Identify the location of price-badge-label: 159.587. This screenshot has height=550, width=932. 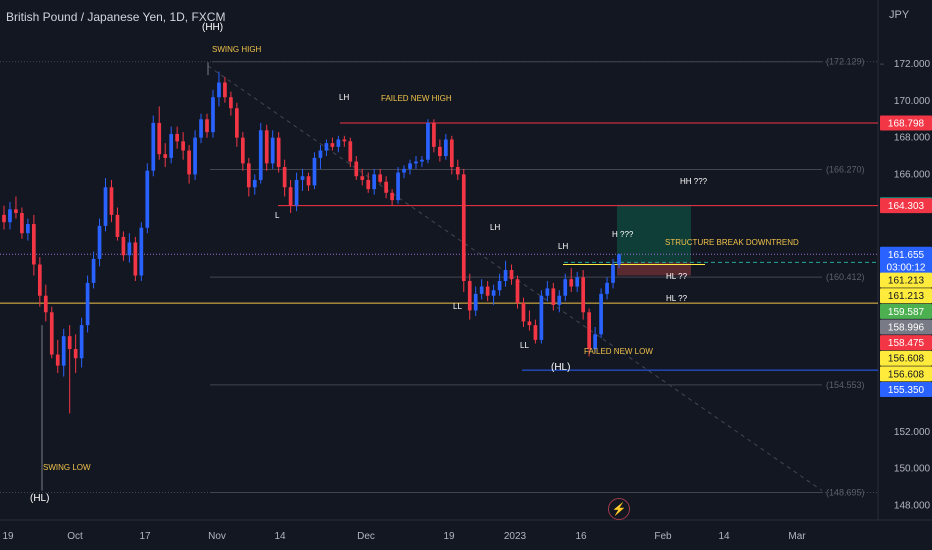
(906, 312).